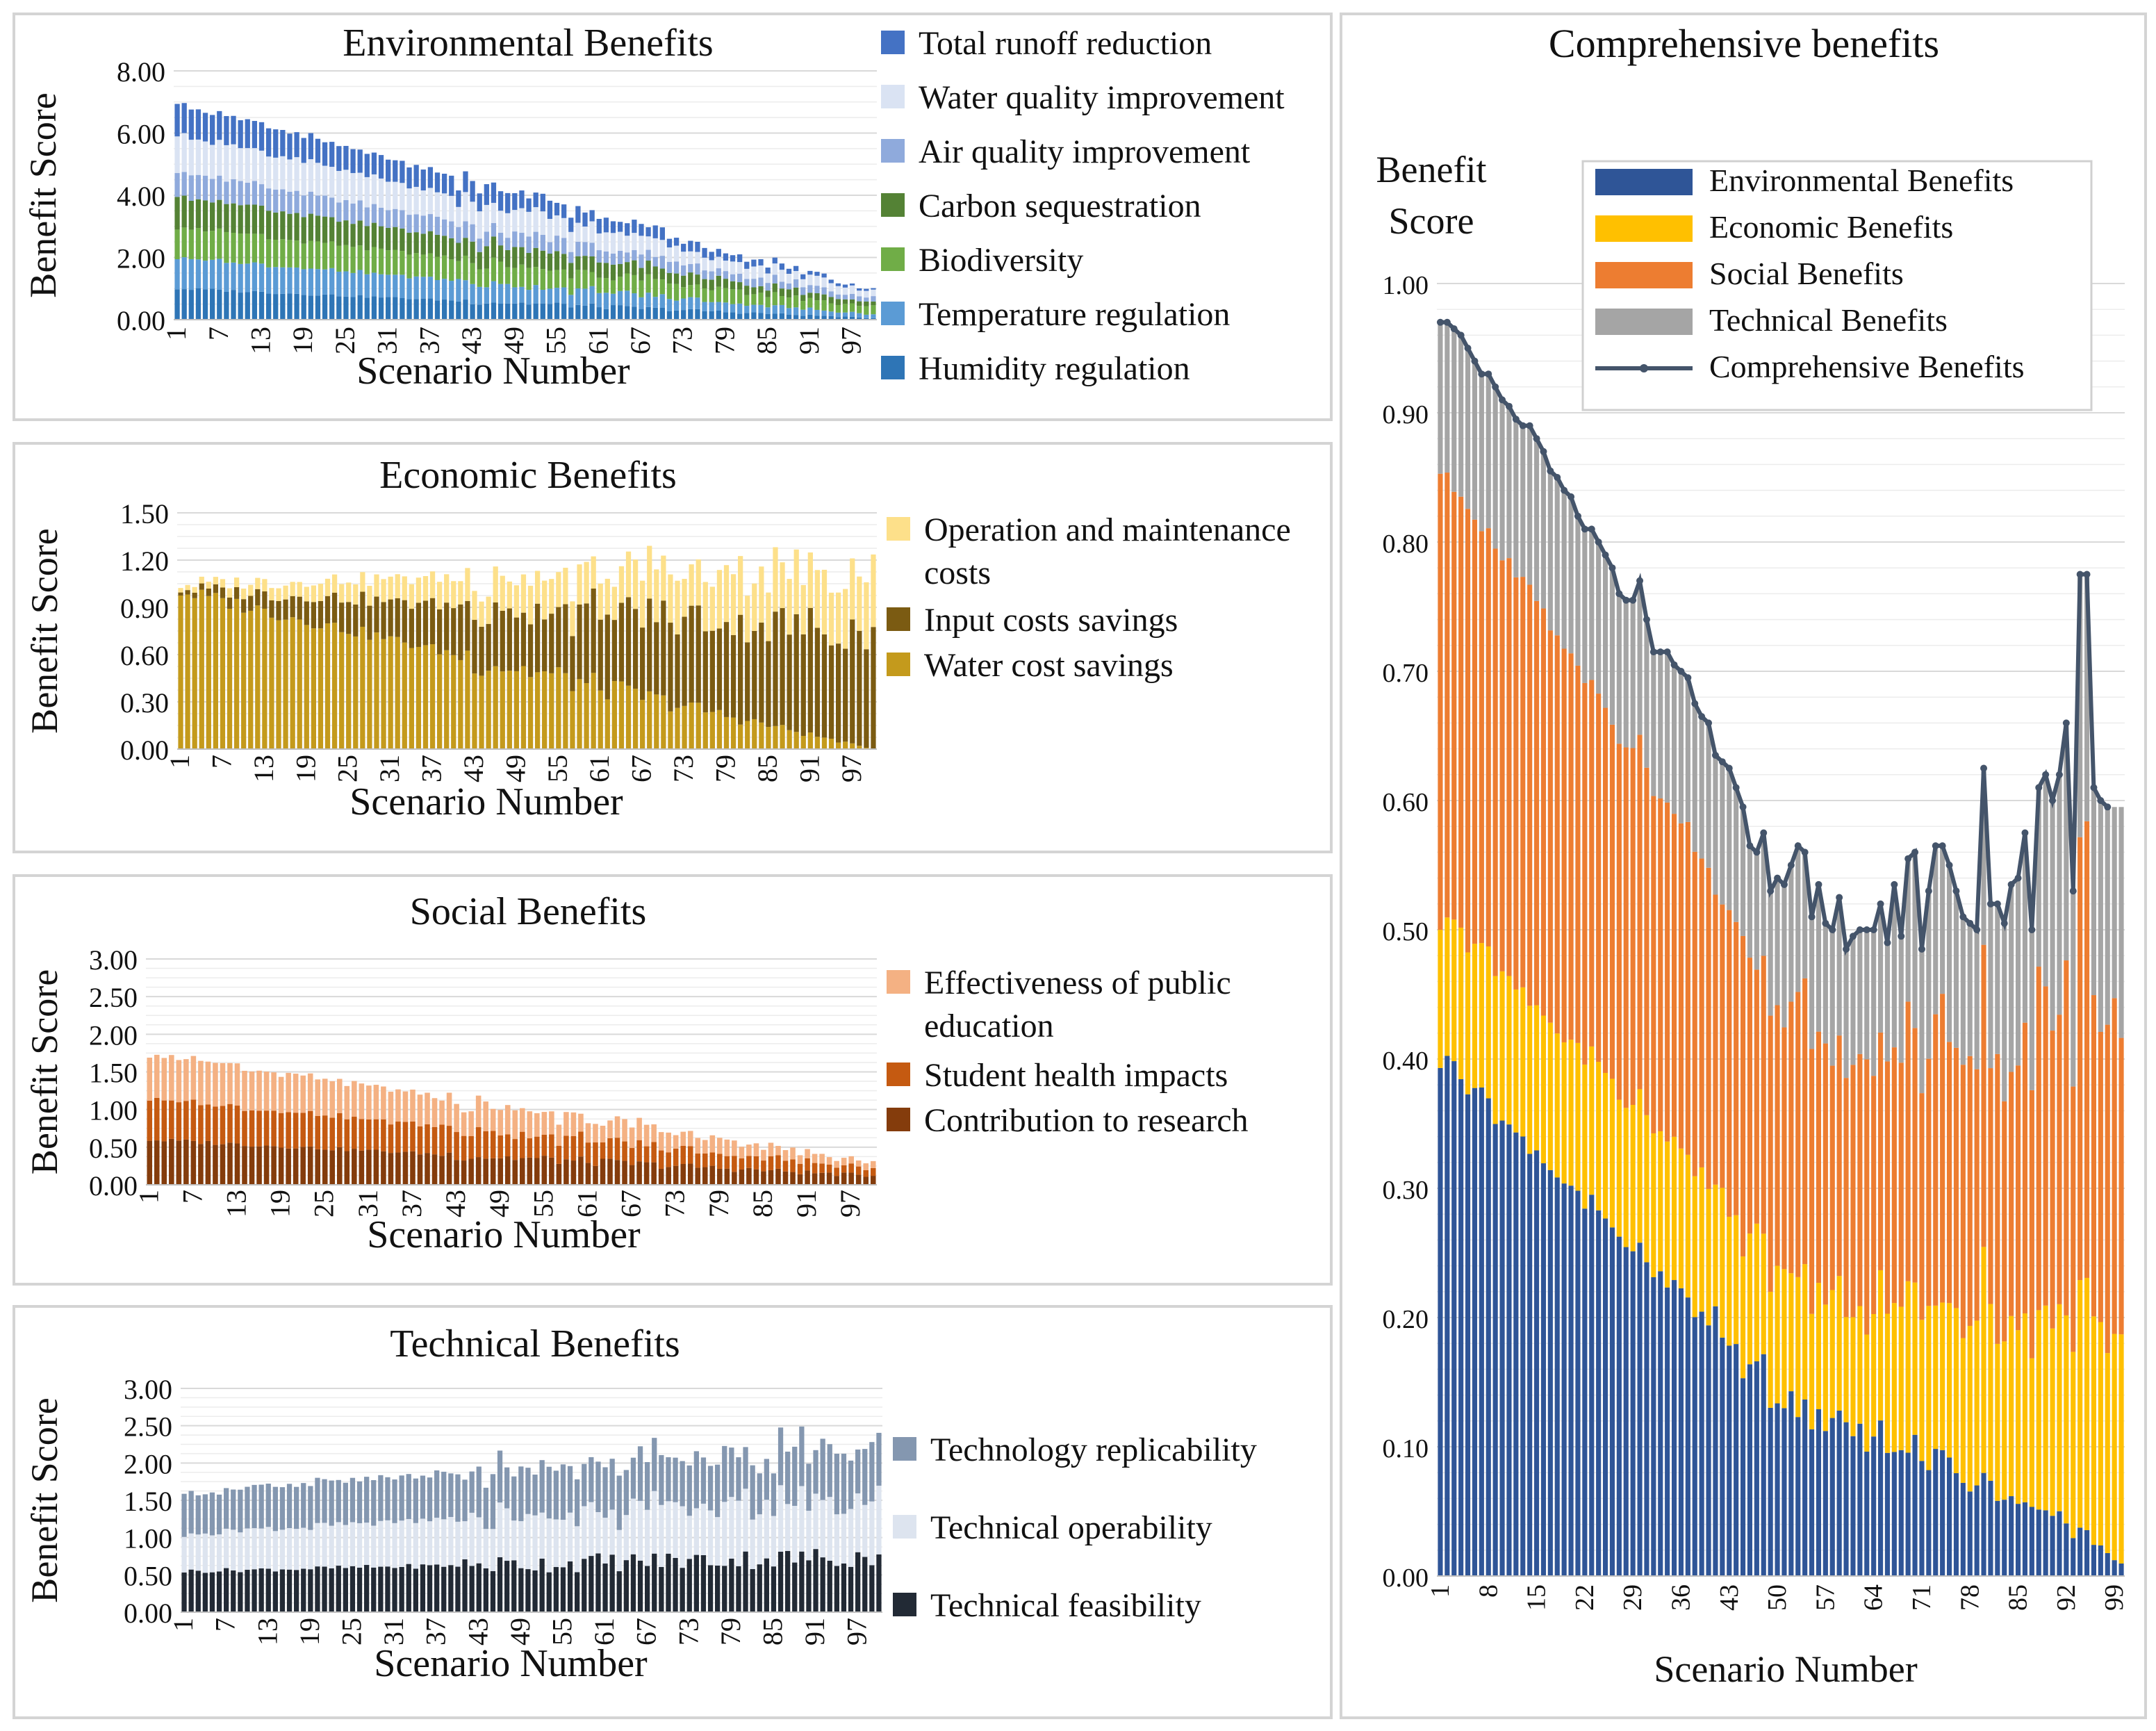 The height and width of the screenshot is (1731, 2156). Describe the element at coordinates (1049, 665) in the screenshot. I see `eco-legend-label: Water cost savings` at that location.